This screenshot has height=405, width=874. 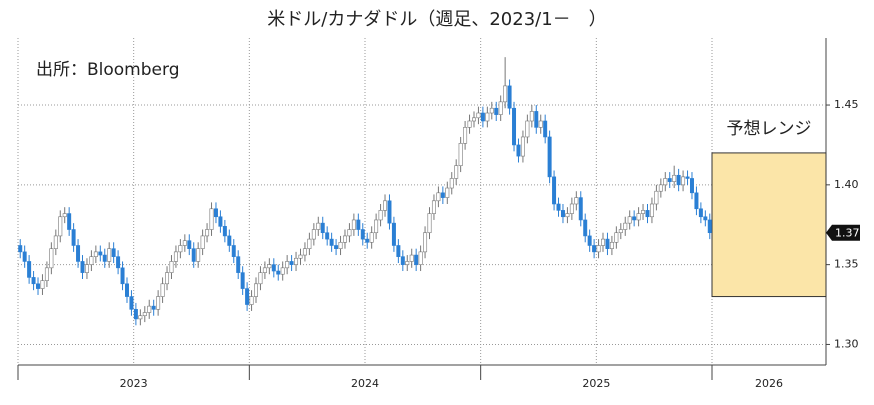 What do you see at coordinates (596, 383) in the screenshot?
I see `x-tick-label: 2025` at bounding box center [596, 383].